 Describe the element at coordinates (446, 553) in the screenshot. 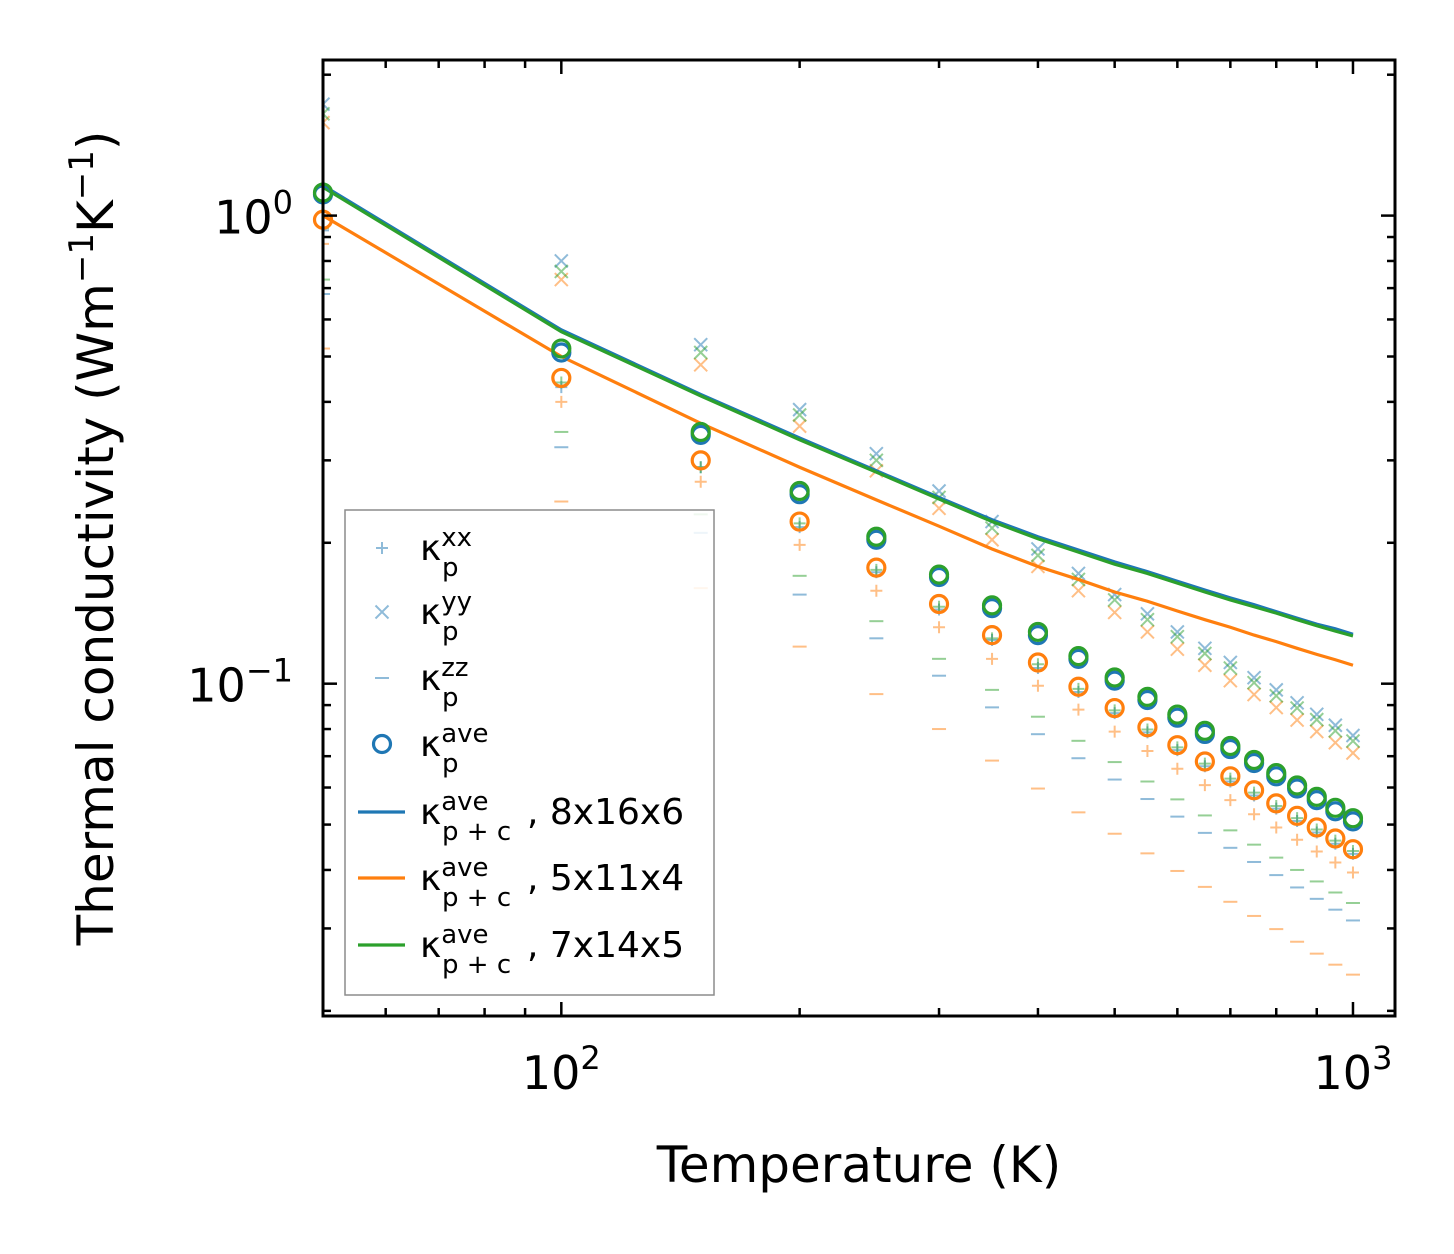

I see `legend-label: κxx p` at that location.